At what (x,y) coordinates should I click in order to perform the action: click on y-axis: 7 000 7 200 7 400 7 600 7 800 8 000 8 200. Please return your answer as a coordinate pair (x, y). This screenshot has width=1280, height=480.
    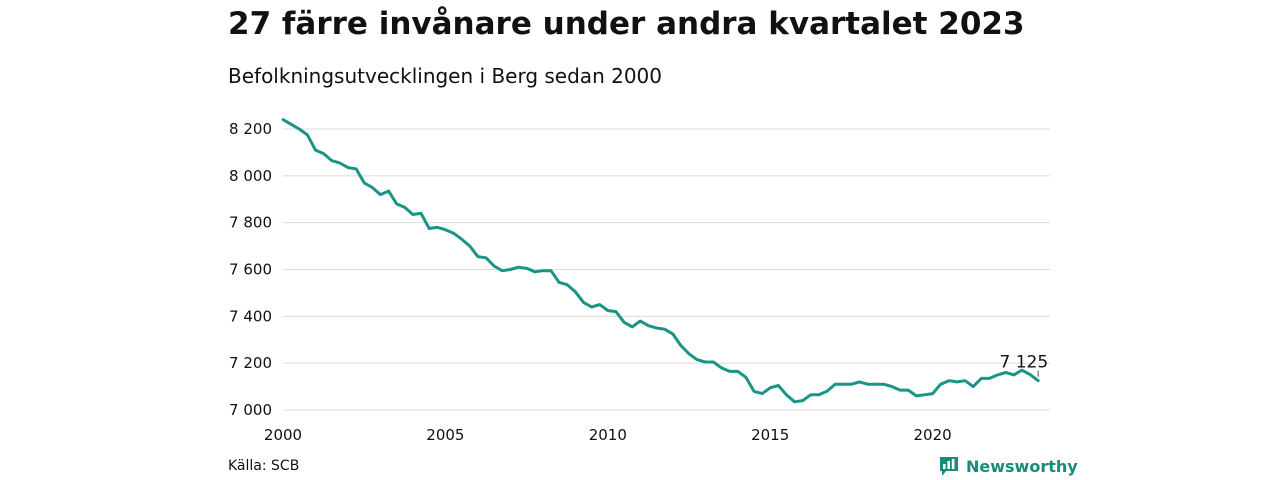
    Looking at the image, I should click on (250, 269).